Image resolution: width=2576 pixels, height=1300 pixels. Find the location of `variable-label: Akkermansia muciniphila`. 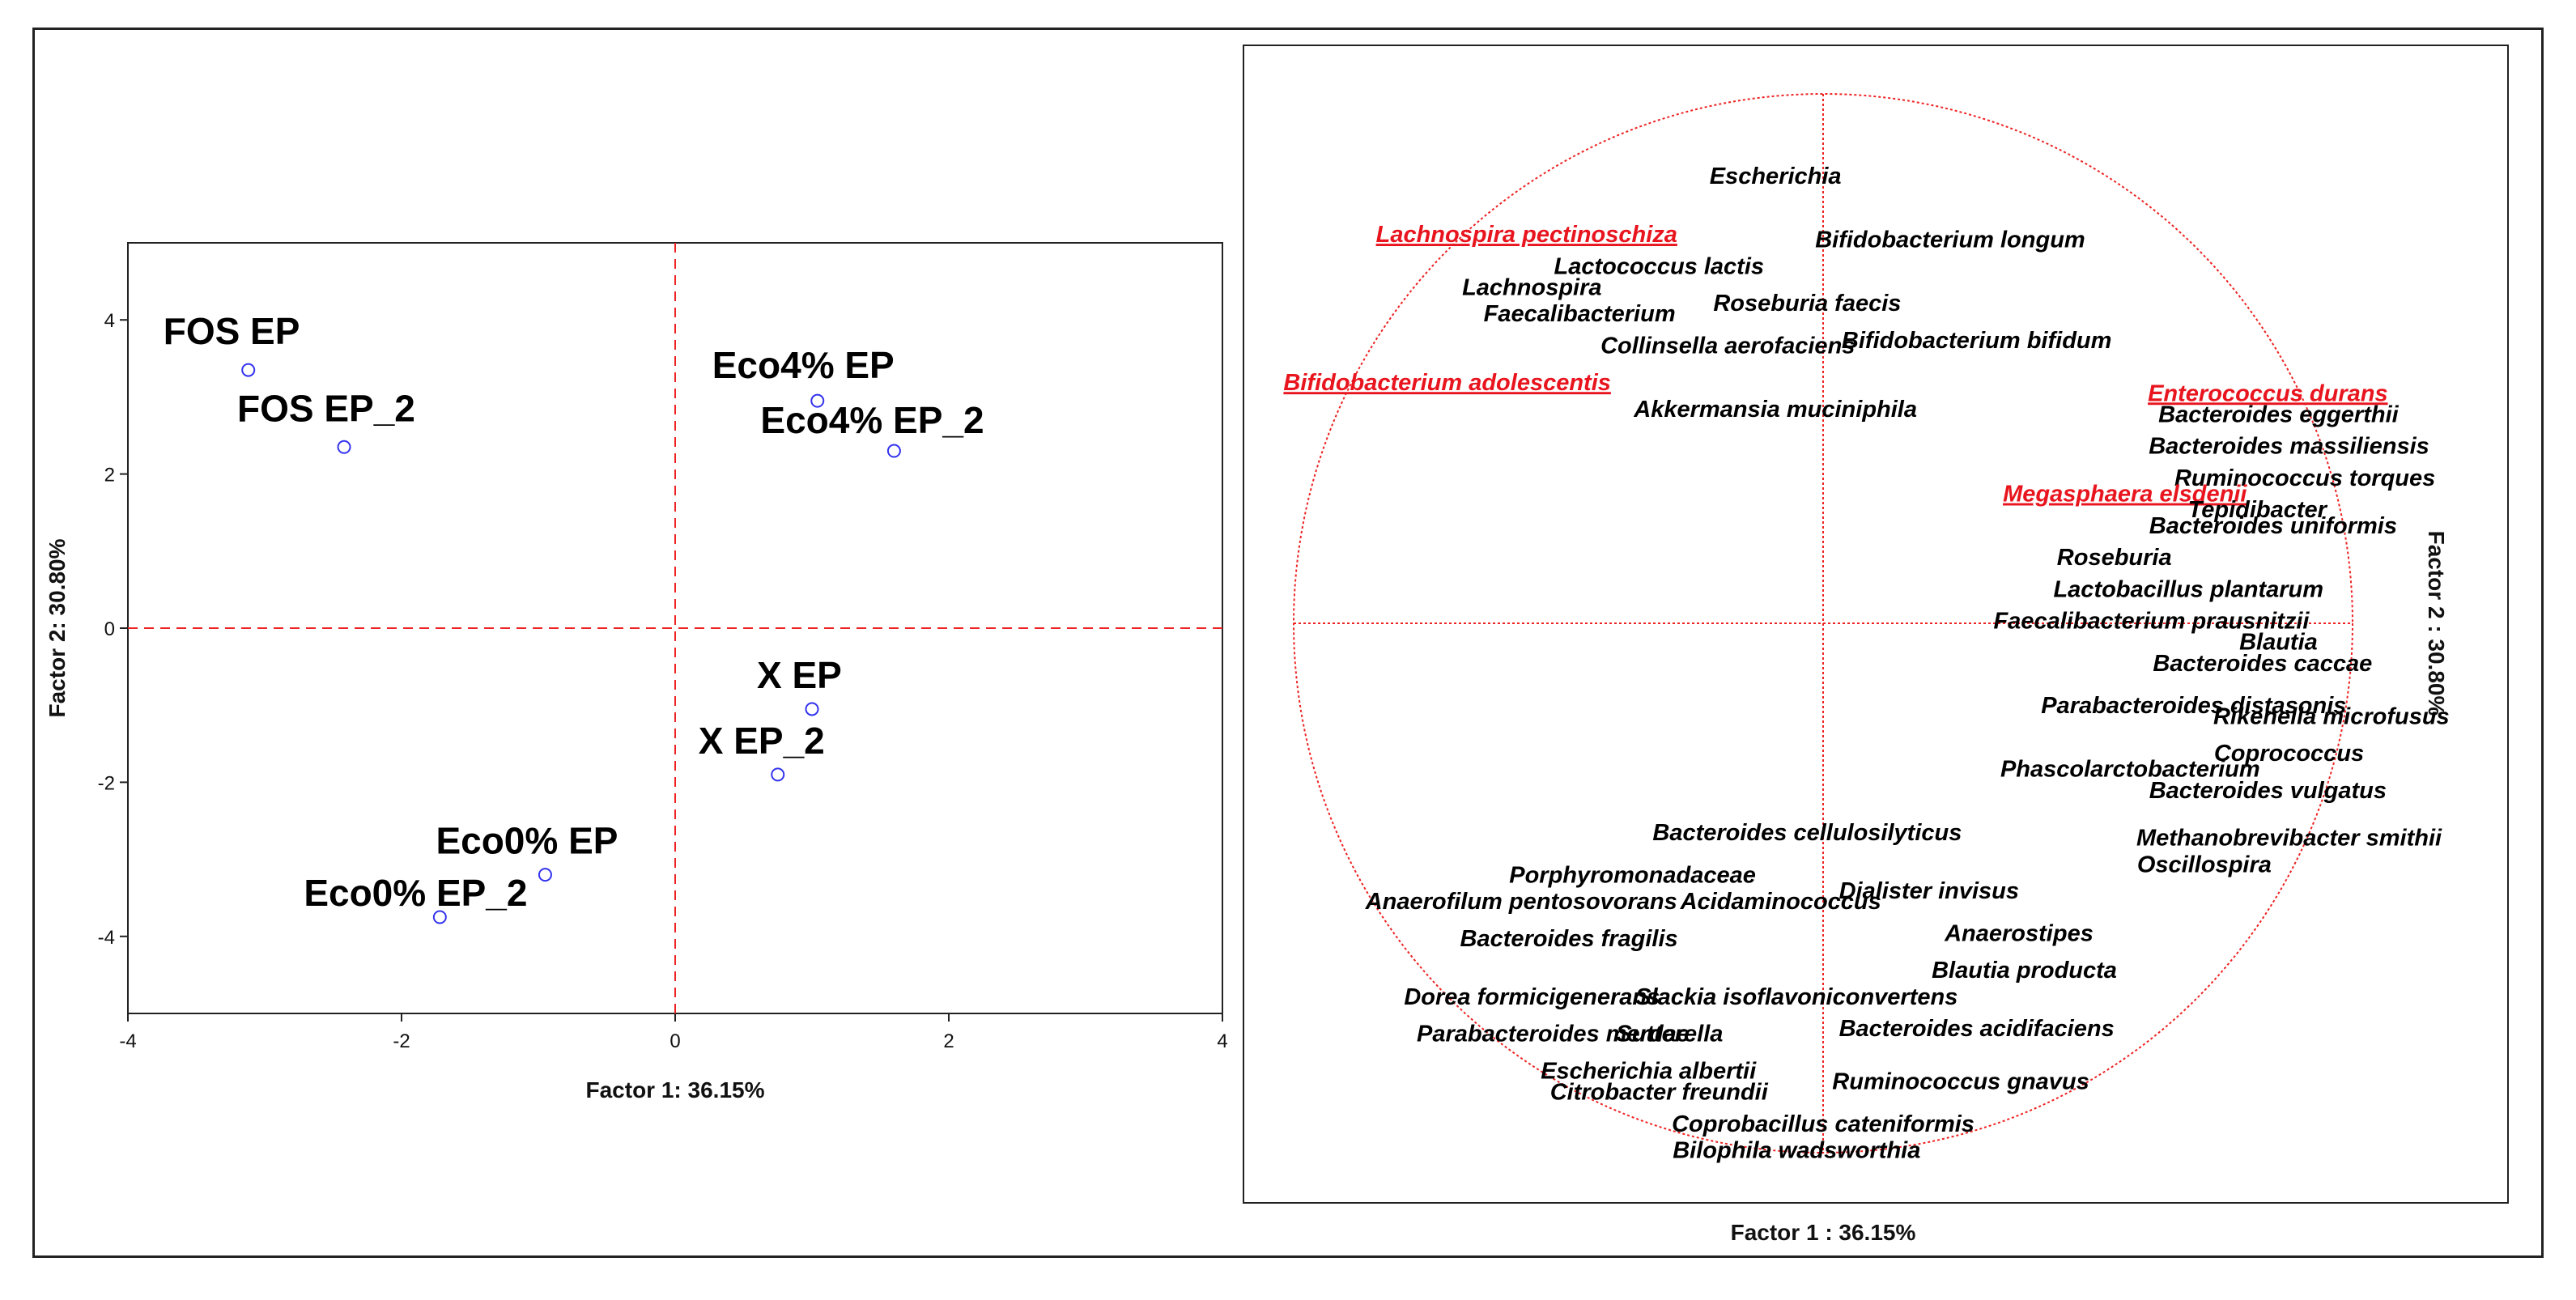

variable-label: Akkermansia muciniphila is located at coordinates (1775, 410).